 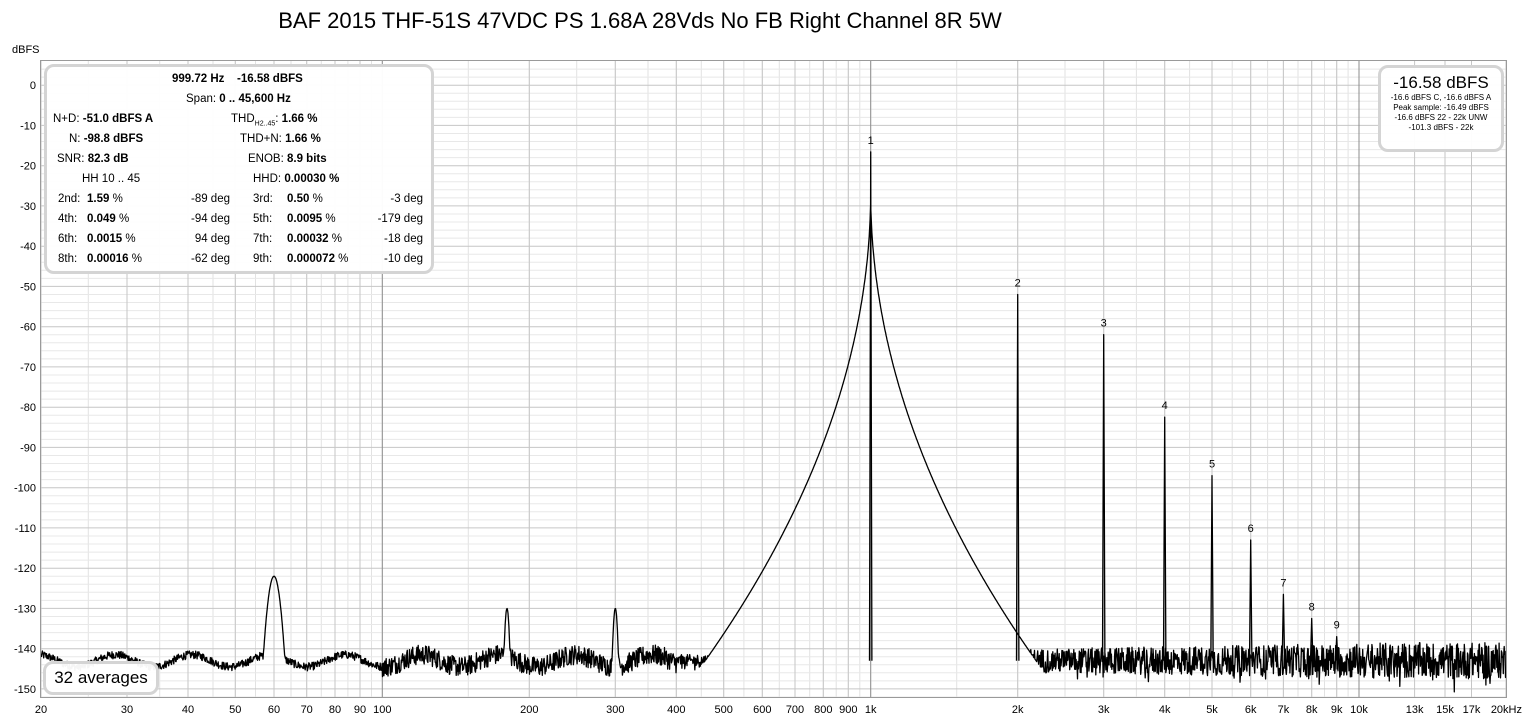 I want to click on thd-label: THD, so click(x=243, y=119).